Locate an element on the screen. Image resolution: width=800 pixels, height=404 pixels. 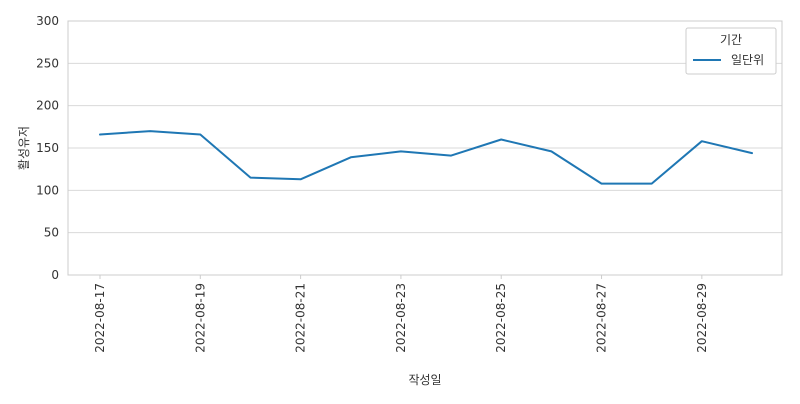
x-tick-label: 2022-08-21 is located at coordinates (301, 318).